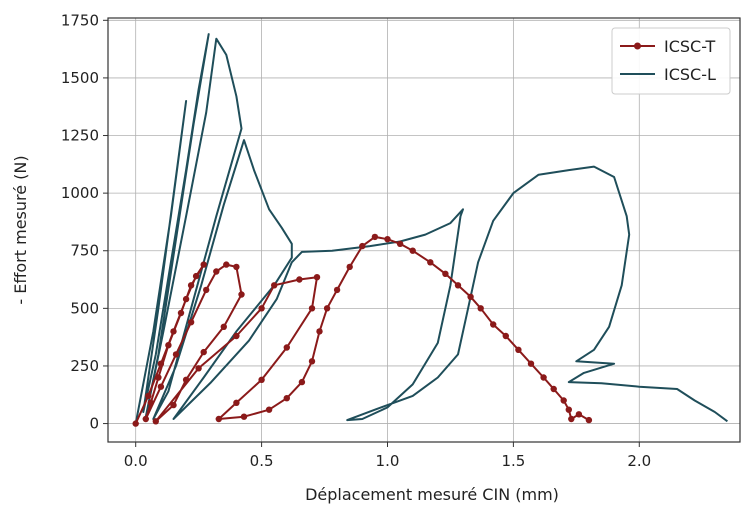 Image resolution: width=750 pixels, height=506 pixels. Describe the element at coordinates (432, 494) in the screenshot. I see `x-axis-title: Déplacement mesuré CIN (mm)` at that location.